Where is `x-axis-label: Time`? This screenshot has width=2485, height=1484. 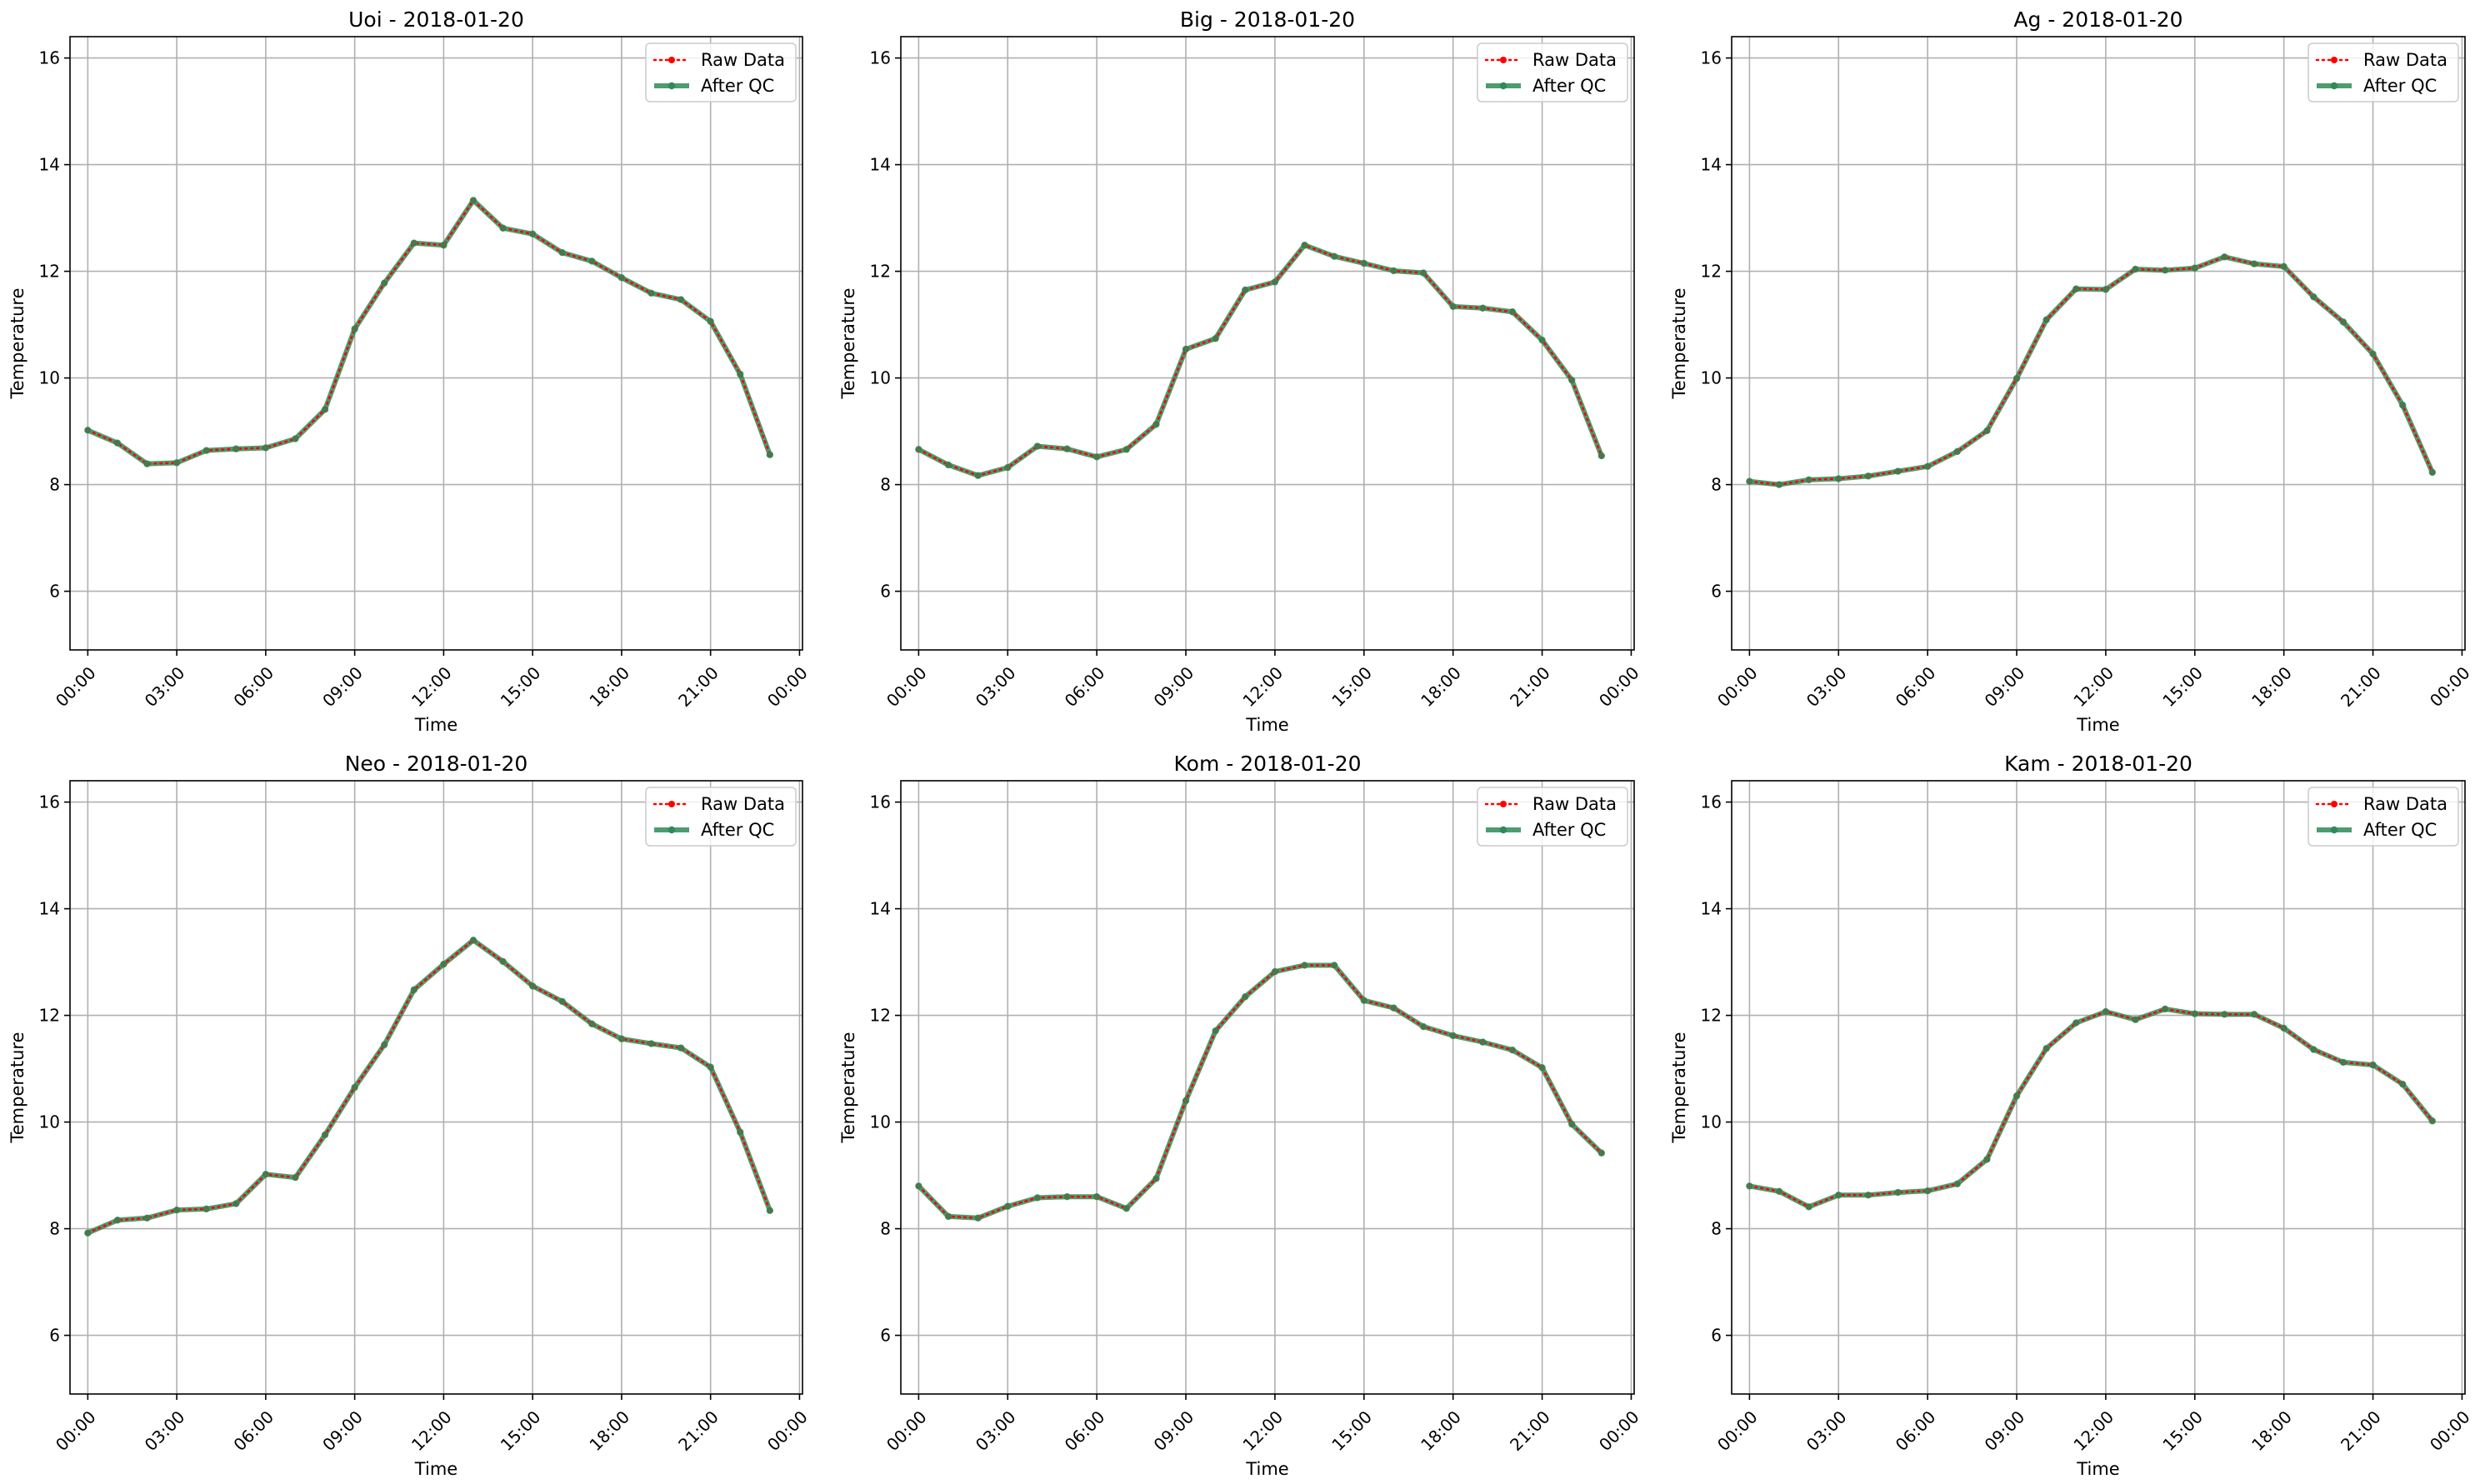 x-axis-label: Time is located at coordinates (2097, 1469).